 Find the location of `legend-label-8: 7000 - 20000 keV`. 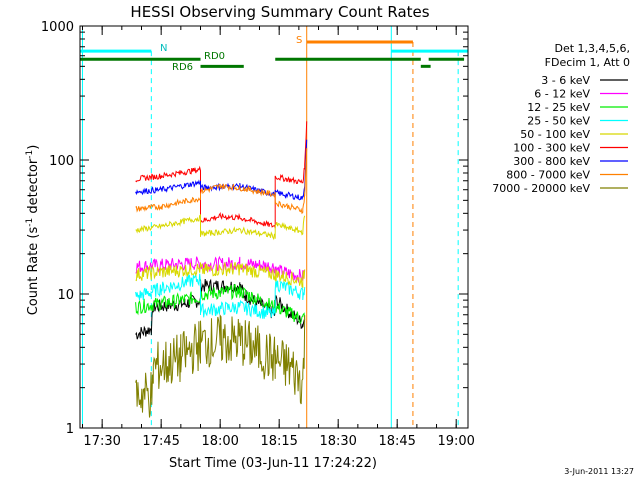

legend-label-8: 7000 - 20000 keV is located at coordinates (541, 188).